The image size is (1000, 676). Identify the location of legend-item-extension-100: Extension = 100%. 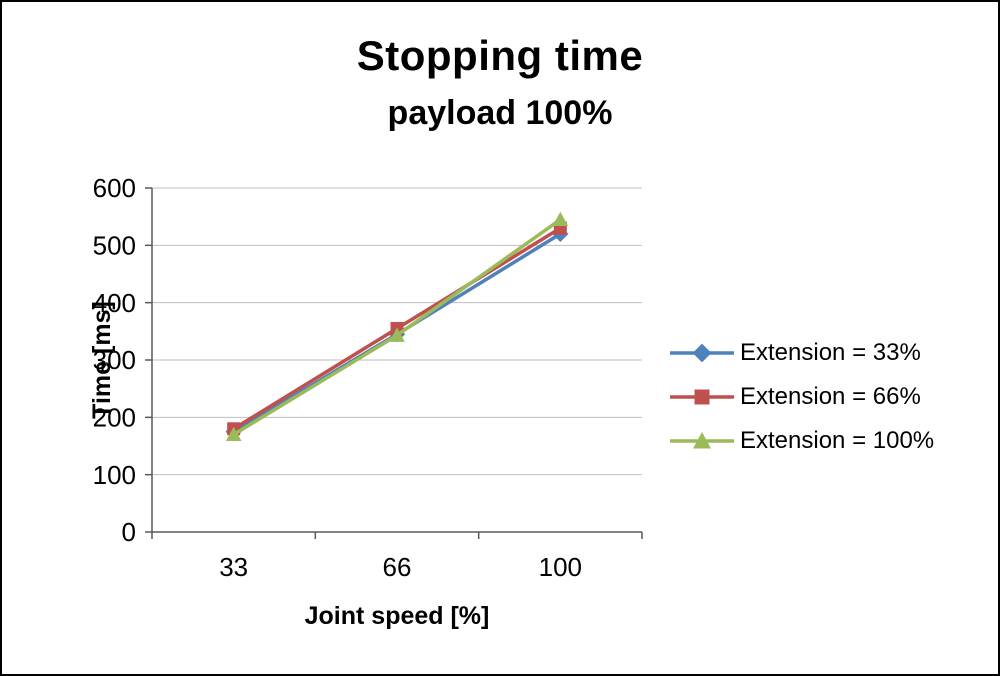
(802, 440).